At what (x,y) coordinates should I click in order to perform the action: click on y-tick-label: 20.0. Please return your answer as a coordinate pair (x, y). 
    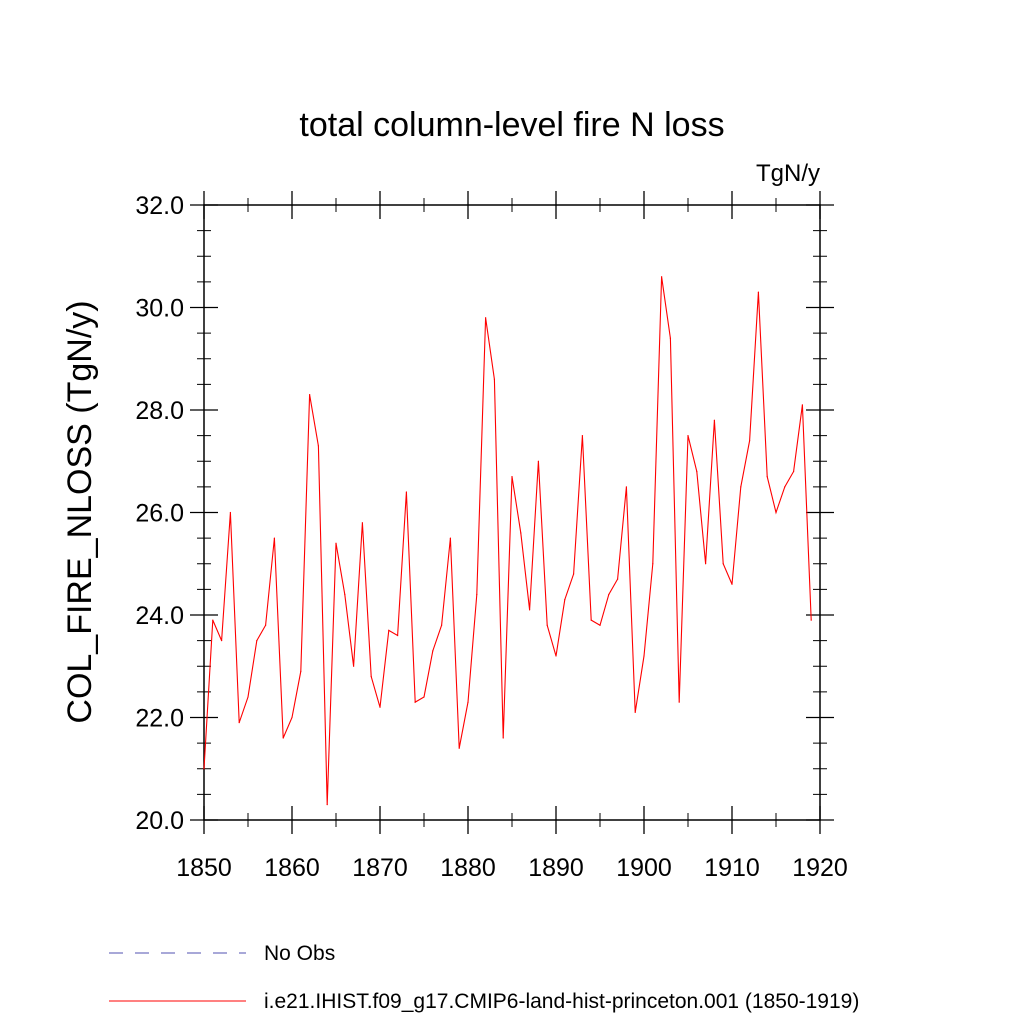
    Looking at the image, I should click on (159, 821).